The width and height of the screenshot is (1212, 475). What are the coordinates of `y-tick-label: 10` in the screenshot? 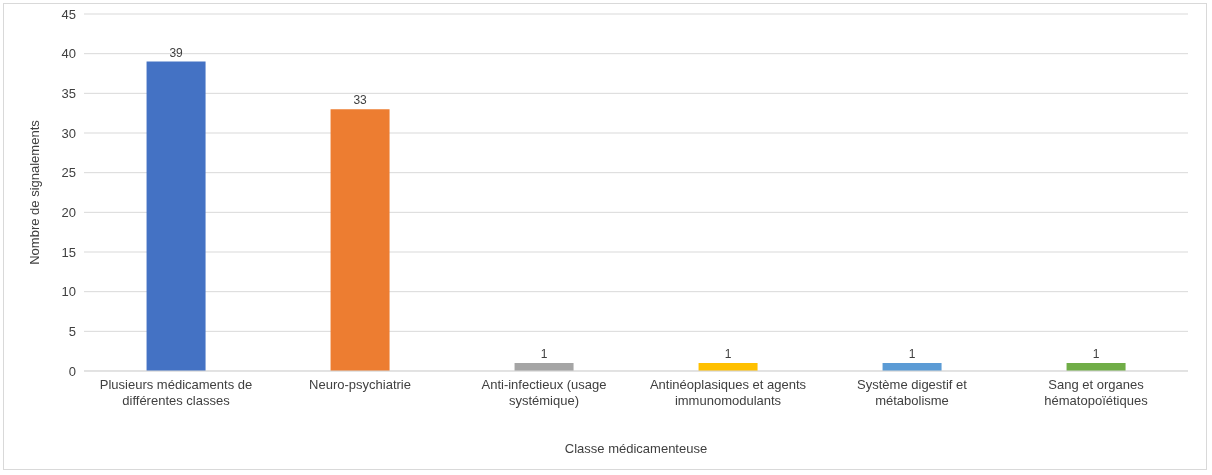 It's located at (68, 292).